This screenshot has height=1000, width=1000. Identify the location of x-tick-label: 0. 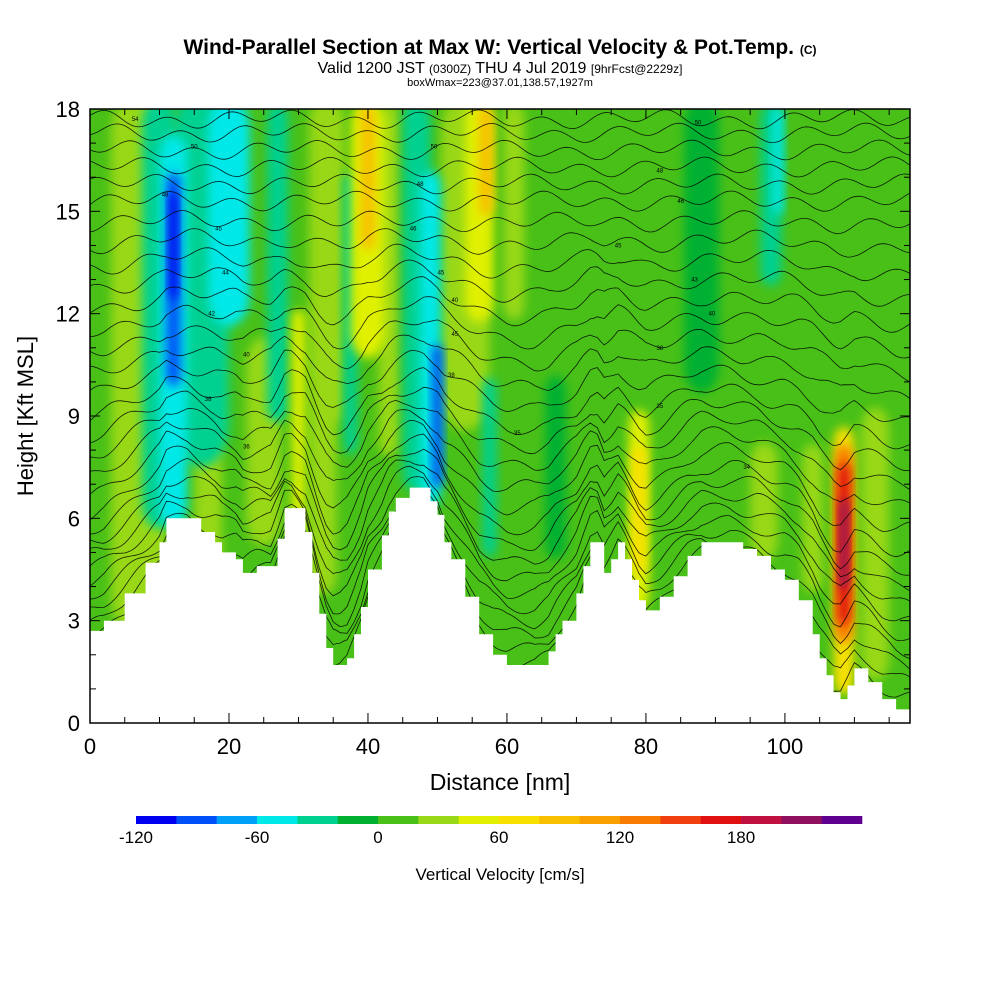
(90, 746).